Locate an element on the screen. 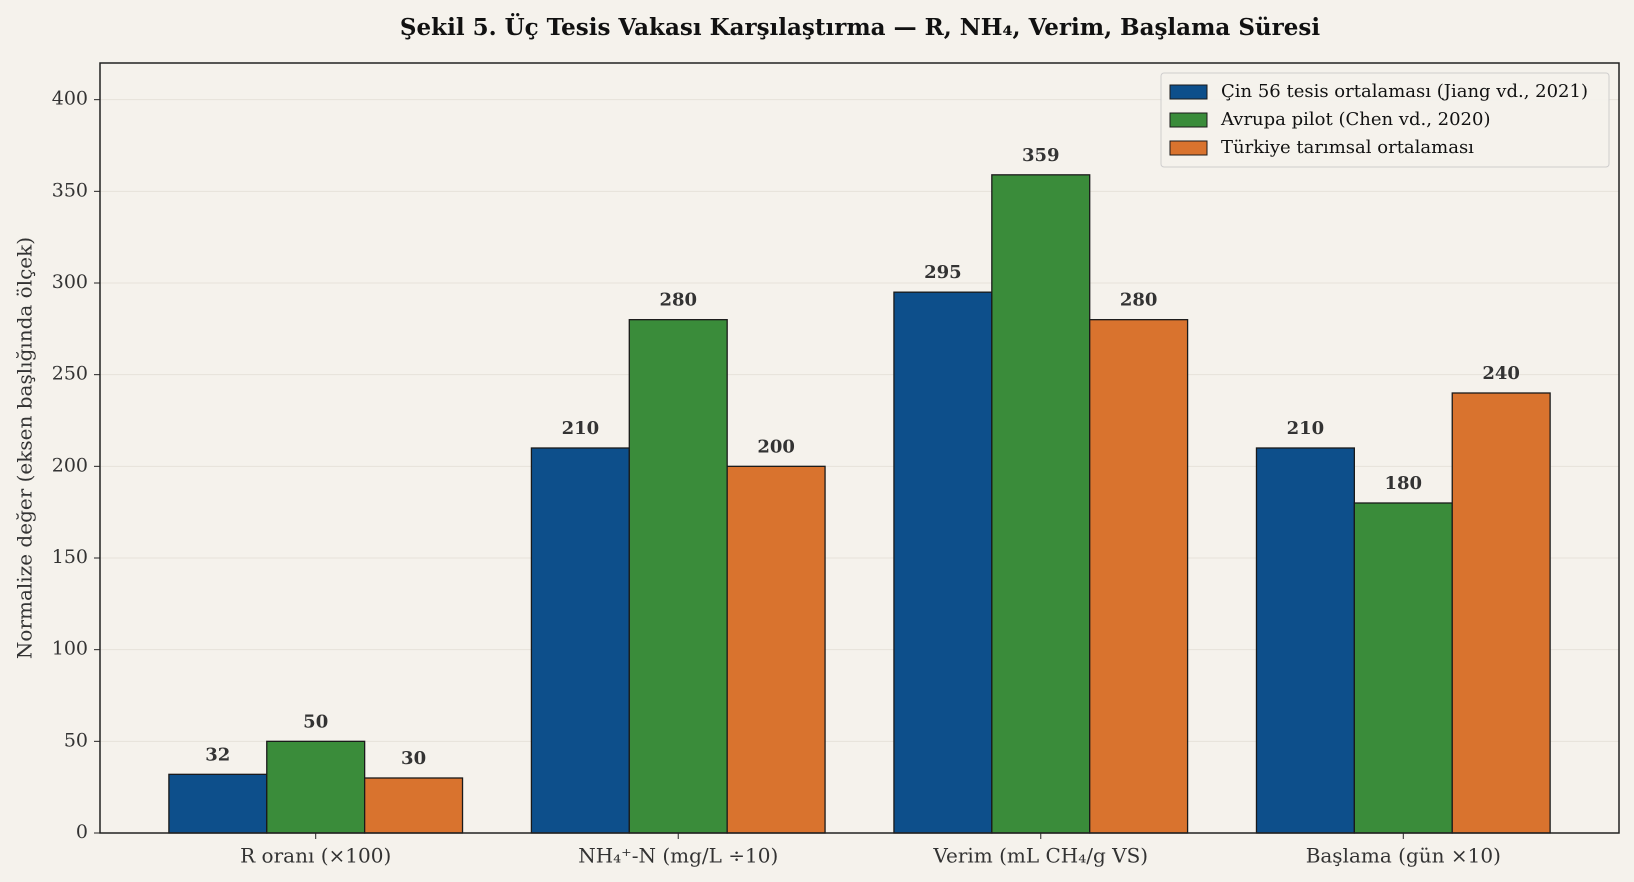  value-label: 30 is located at coordinates (413, 758).